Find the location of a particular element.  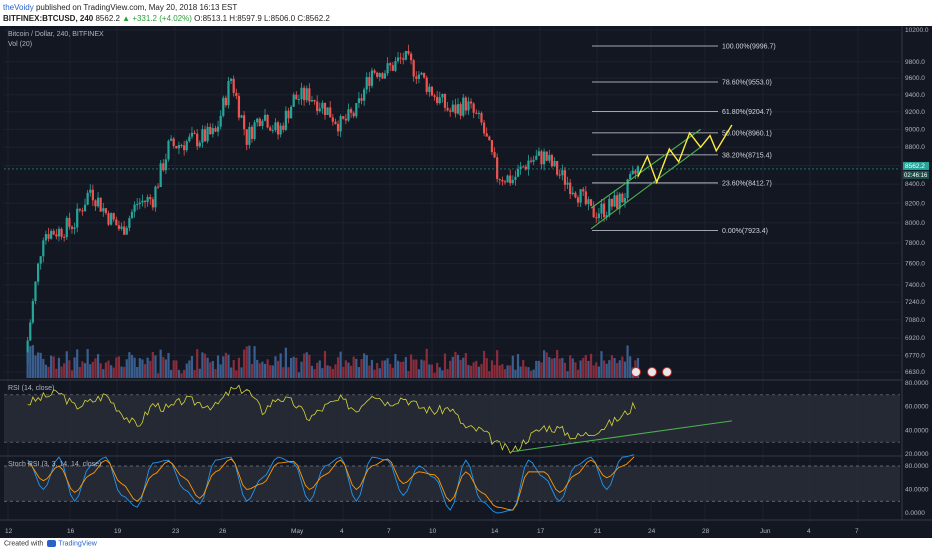

price-axis-label: 9800.0 is located at coordinates (915, 62).